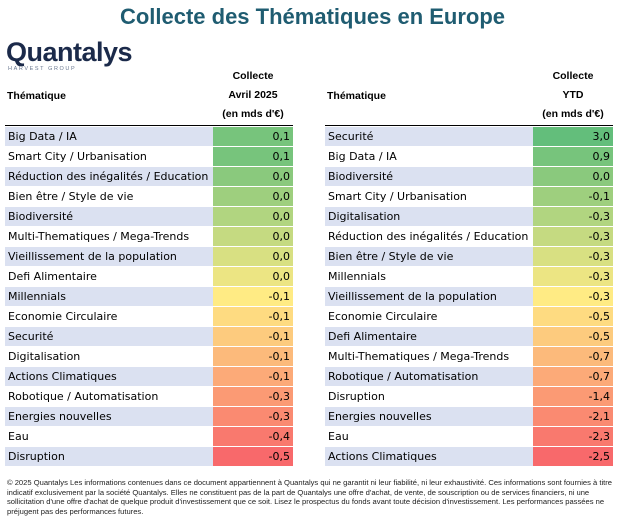 The image size is (625, 532). What do you see at coordinates (253, 114) in the screenshot?
I see `left-header-line-3: (en mds d'€)` at bounding box center [253, 114].